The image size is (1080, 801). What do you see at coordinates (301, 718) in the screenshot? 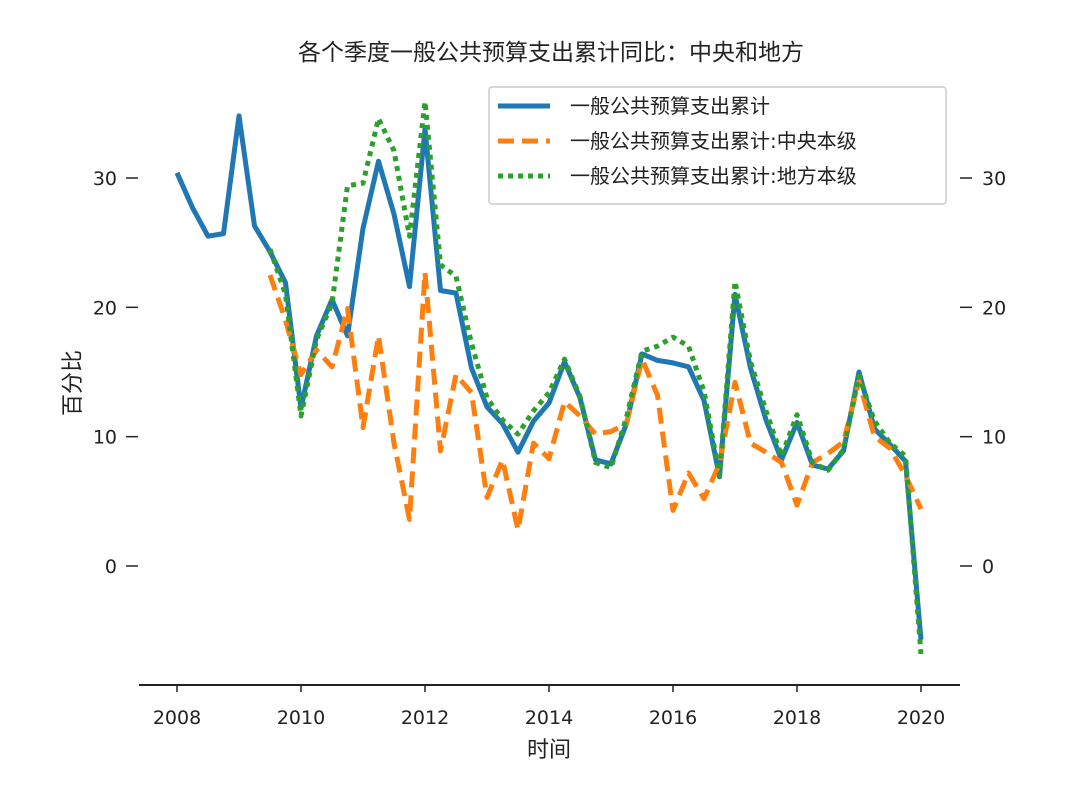
I see `x-tick-label: 2010` at bounding box center [301, 718].